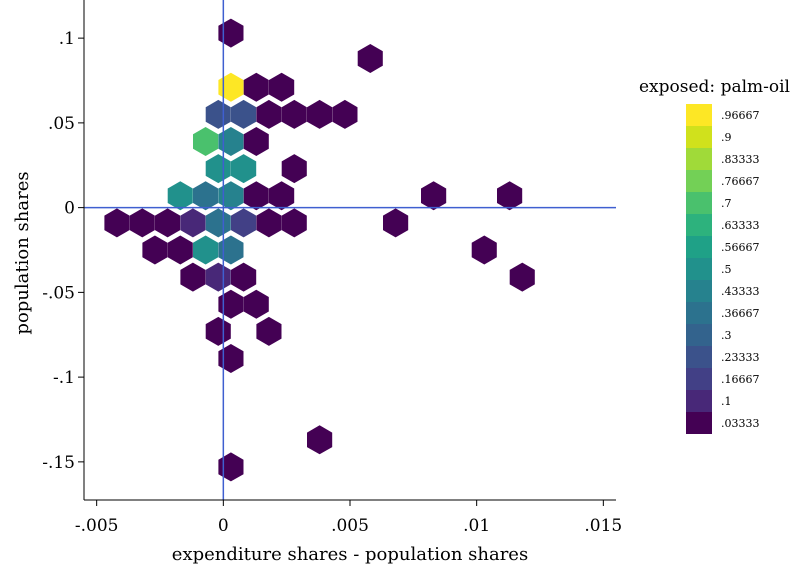  Describe the element at coordinates (476, 526) in the screenshot. I see `x-tick-label: .01` at that location.